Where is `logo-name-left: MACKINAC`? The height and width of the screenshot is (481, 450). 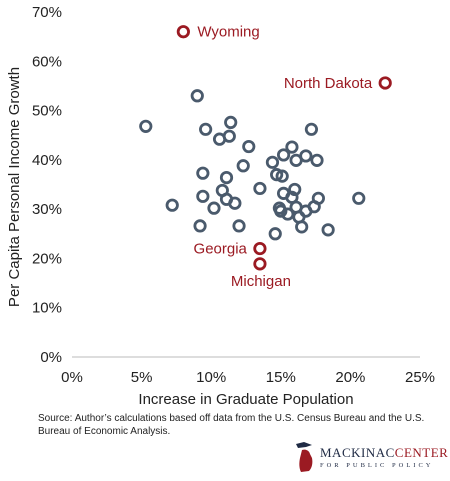 logo-name-left: MACKINAC is located at coordinates (357, 452).